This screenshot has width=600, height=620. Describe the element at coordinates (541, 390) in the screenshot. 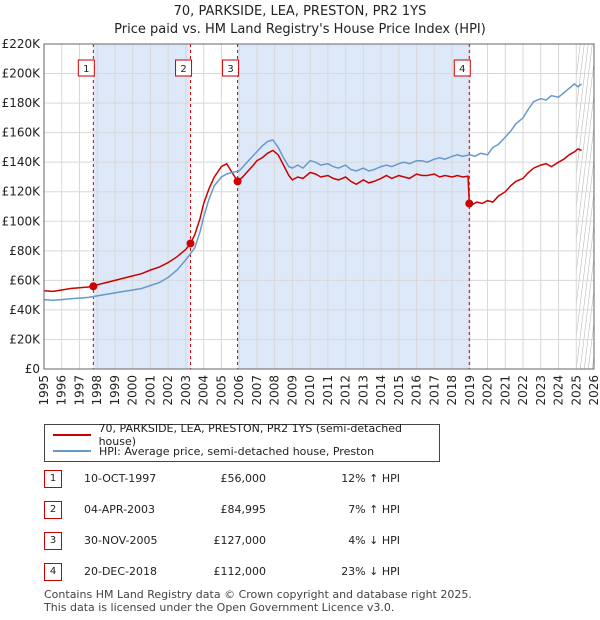

I see `x-tick-label: 2023` at that location.